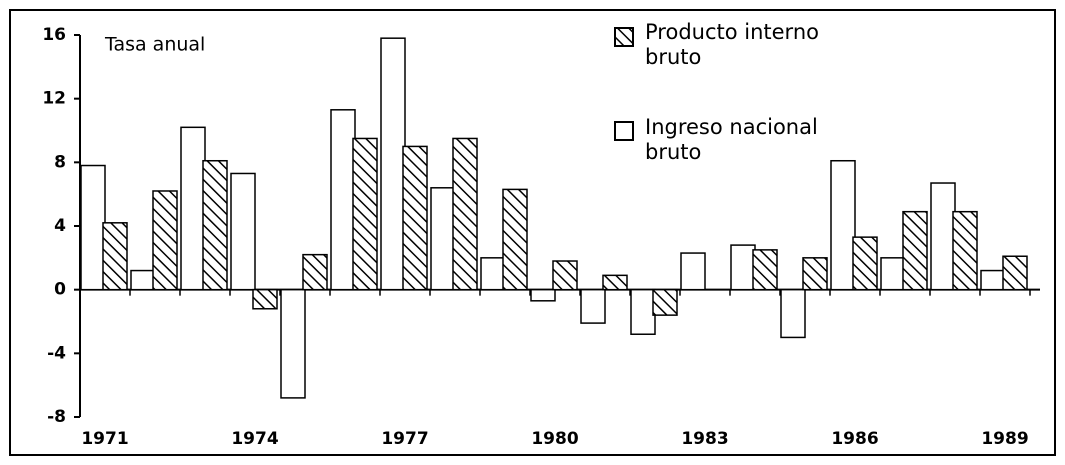  Describe the element at coordinates (731, 139) in the screenshot. I see `legend-label: Ingreso nacional bruto` at that location.